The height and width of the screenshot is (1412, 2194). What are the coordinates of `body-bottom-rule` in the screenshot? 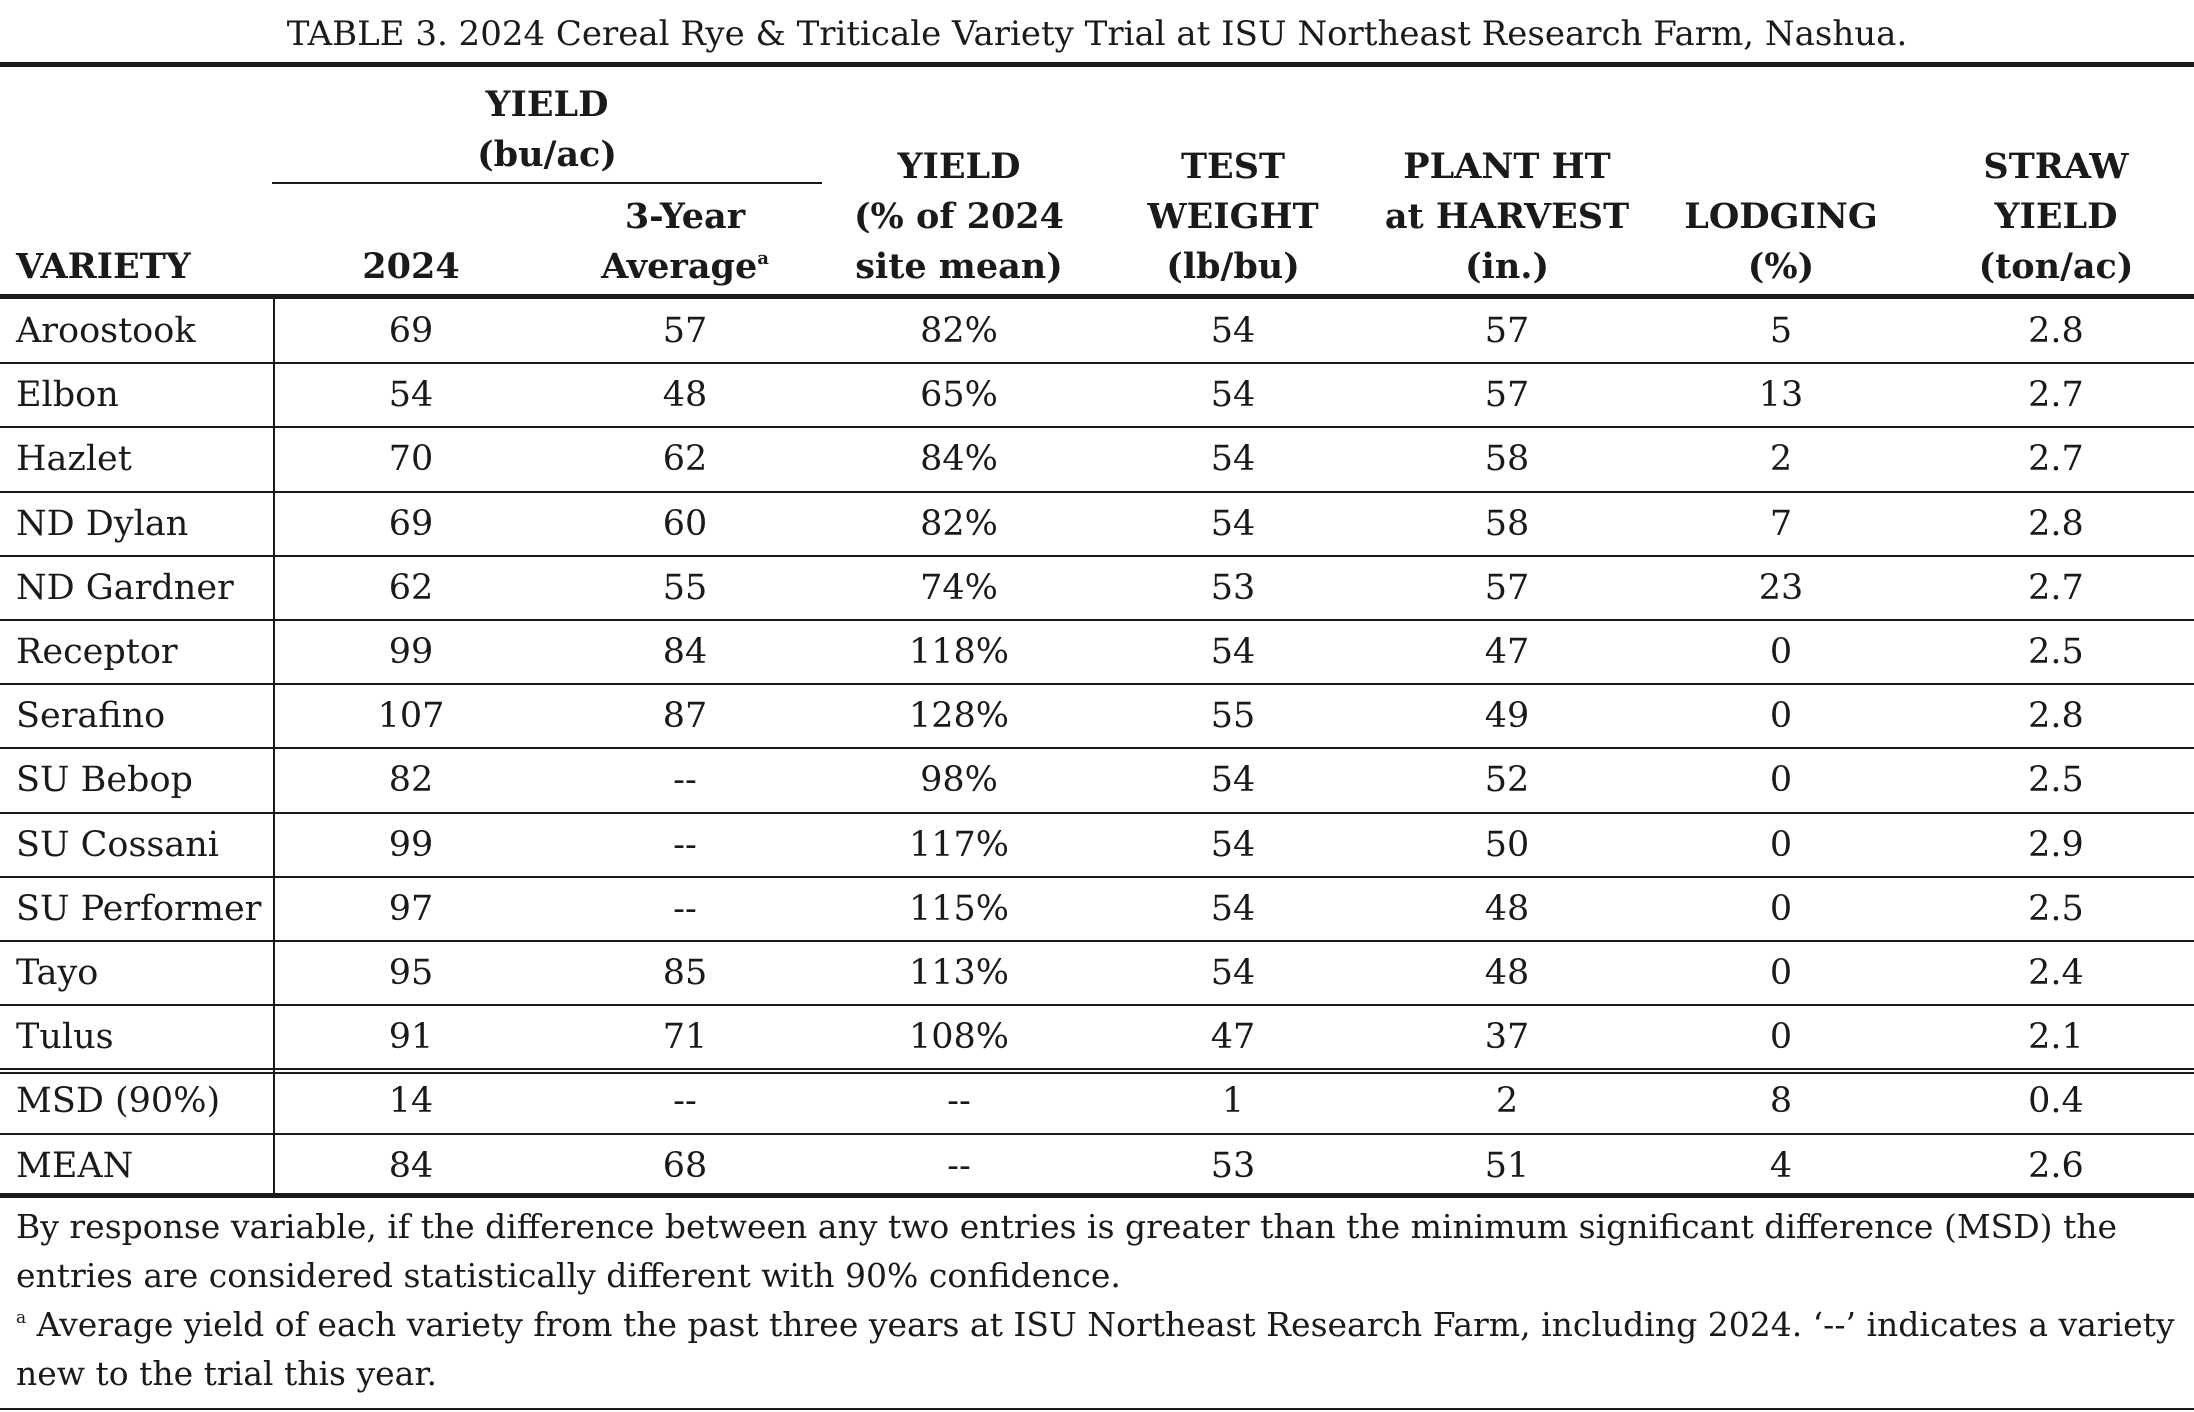 It's located at (1097, 1195).